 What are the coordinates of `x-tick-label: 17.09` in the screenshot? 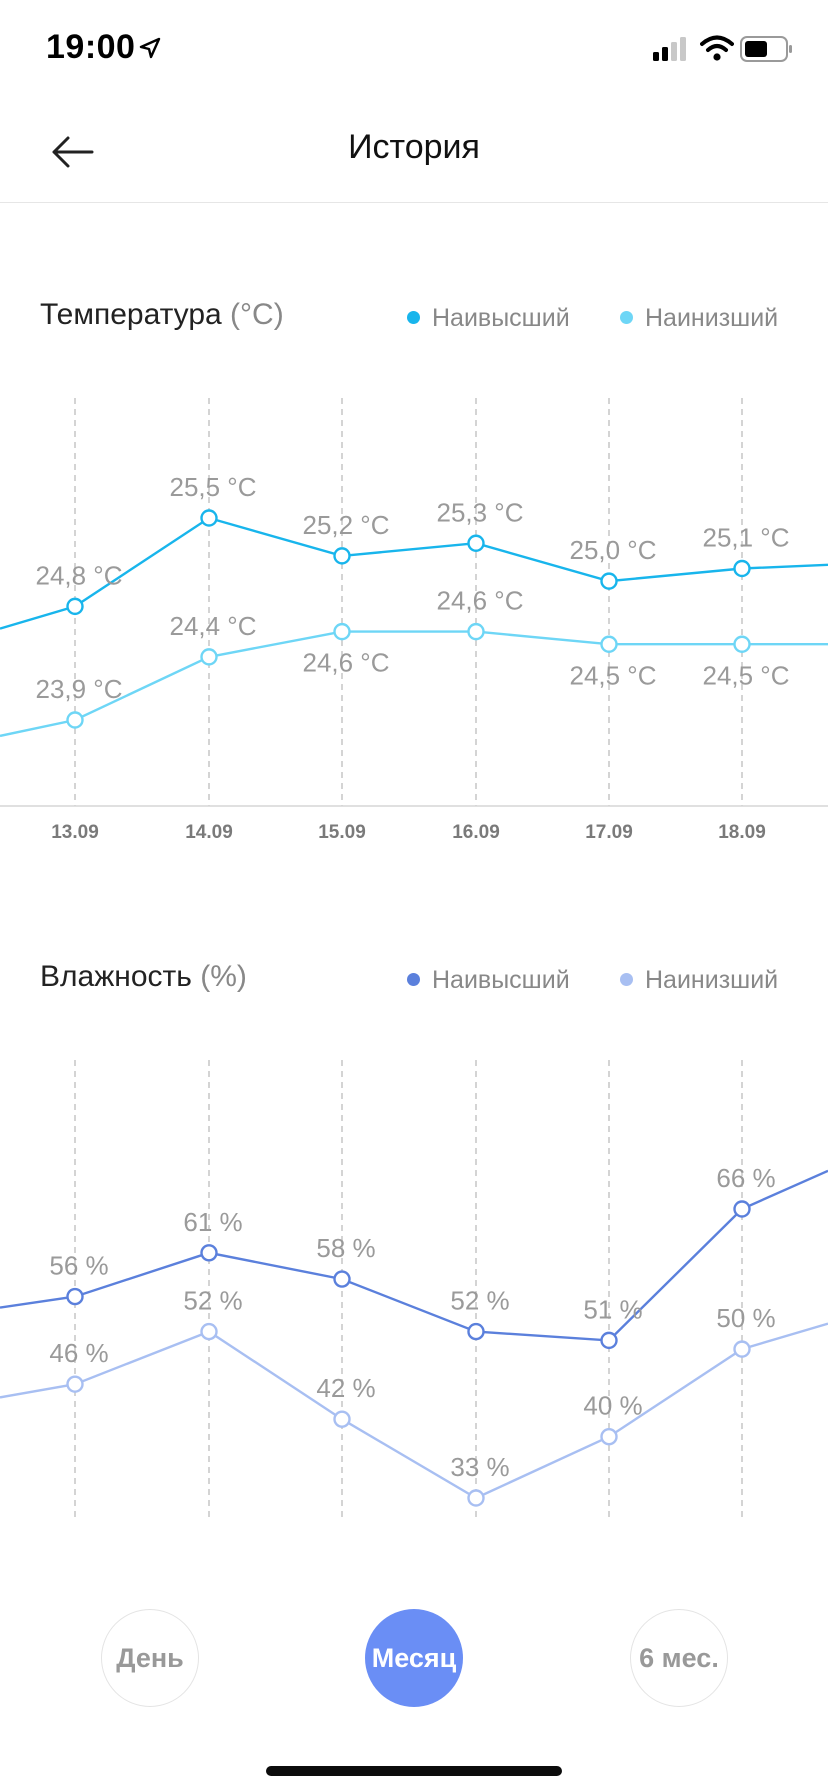 It's located at (609, 832).